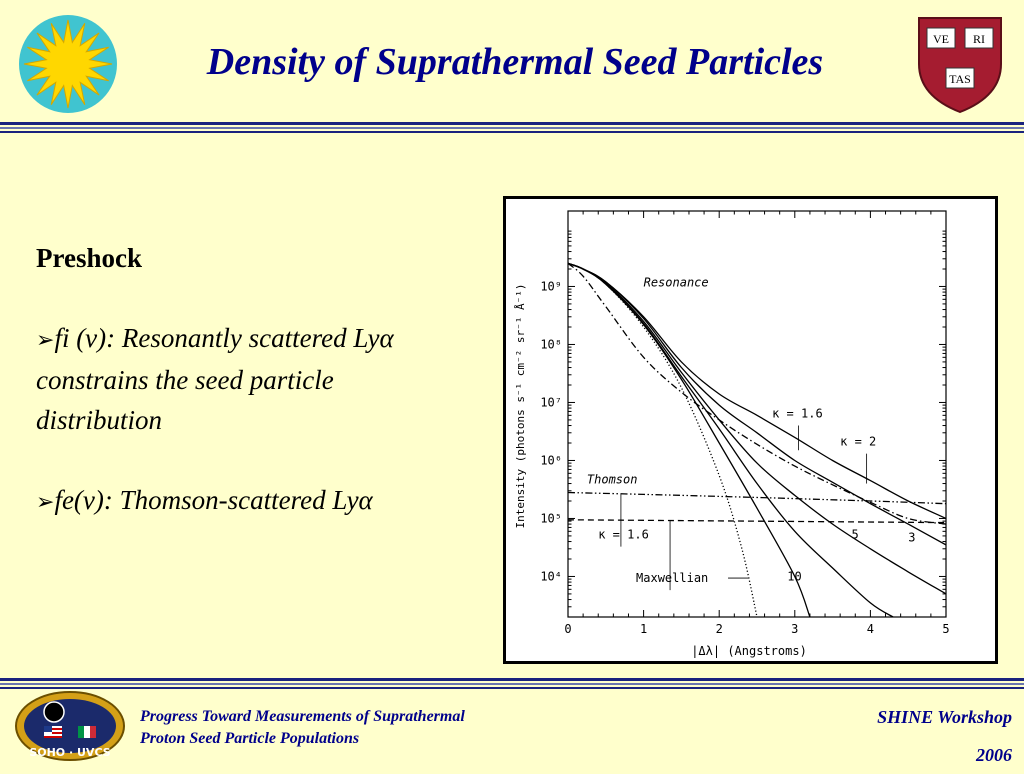  What do you see at coordinates (676, 282) in the screenshot?
I see `chart-annotation: Resonance` at bounding box center [676, 282].